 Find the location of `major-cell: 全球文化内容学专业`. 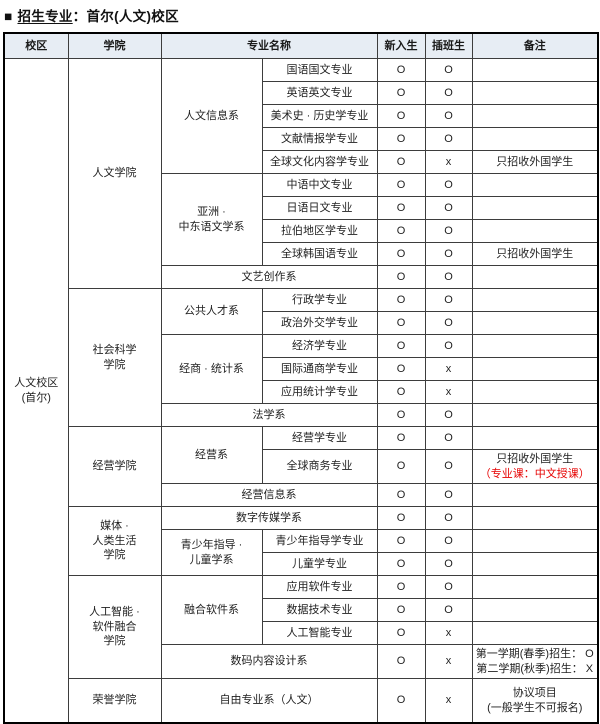

major-cell: 全球文化内容学专业 is located at coordinates (319, 162).